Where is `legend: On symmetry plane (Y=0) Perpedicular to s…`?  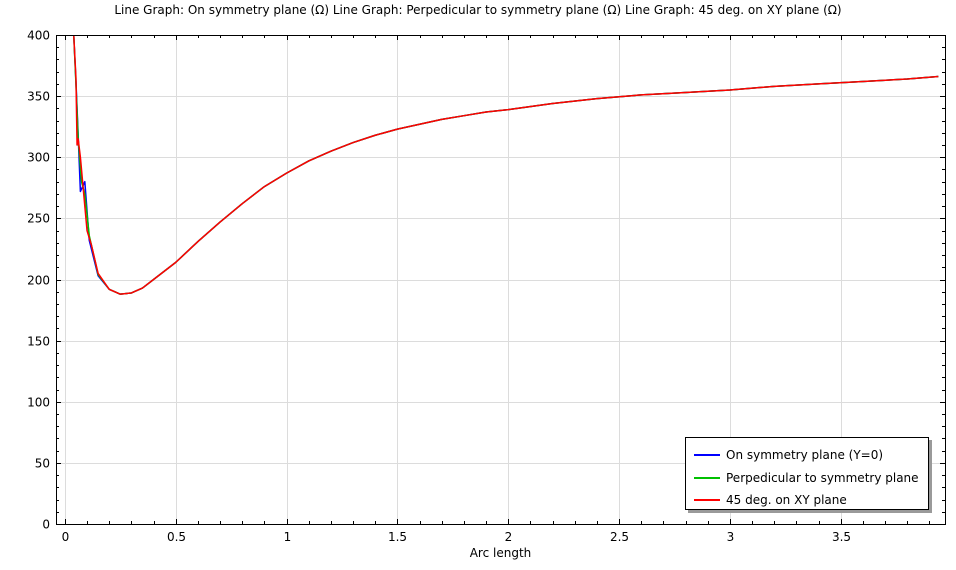
legend: On symmetry plane (Y=0) Perpedicular to s… is located at coordinates (807, 473).